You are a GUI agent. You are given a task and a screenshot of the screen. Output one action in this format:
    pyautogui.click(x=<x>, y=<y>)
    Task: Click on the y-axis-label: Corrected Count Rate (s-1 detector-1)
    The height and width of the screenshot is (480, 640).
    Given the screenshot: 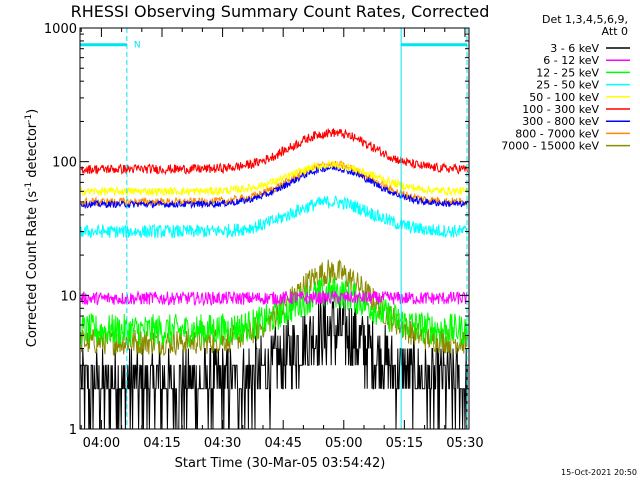 What is the action you would take?
    pyautogui.click(x=32, y=228)
    